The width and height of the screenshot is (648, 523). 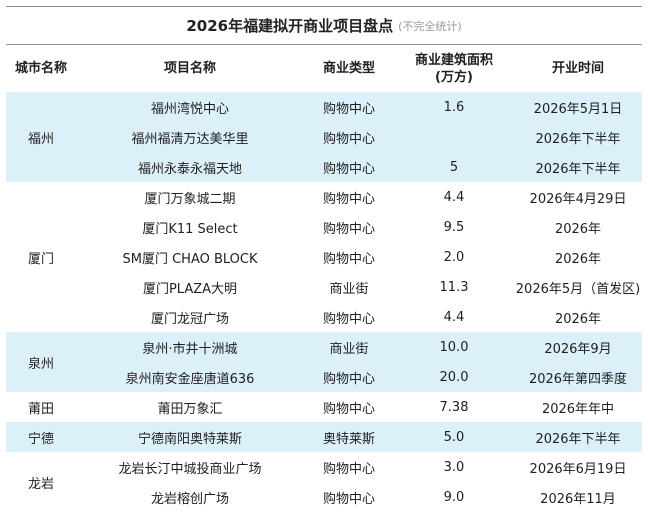 I want to click on project-cell: SM厦门 CHAO BLOCK, so click(x=190, y=257).